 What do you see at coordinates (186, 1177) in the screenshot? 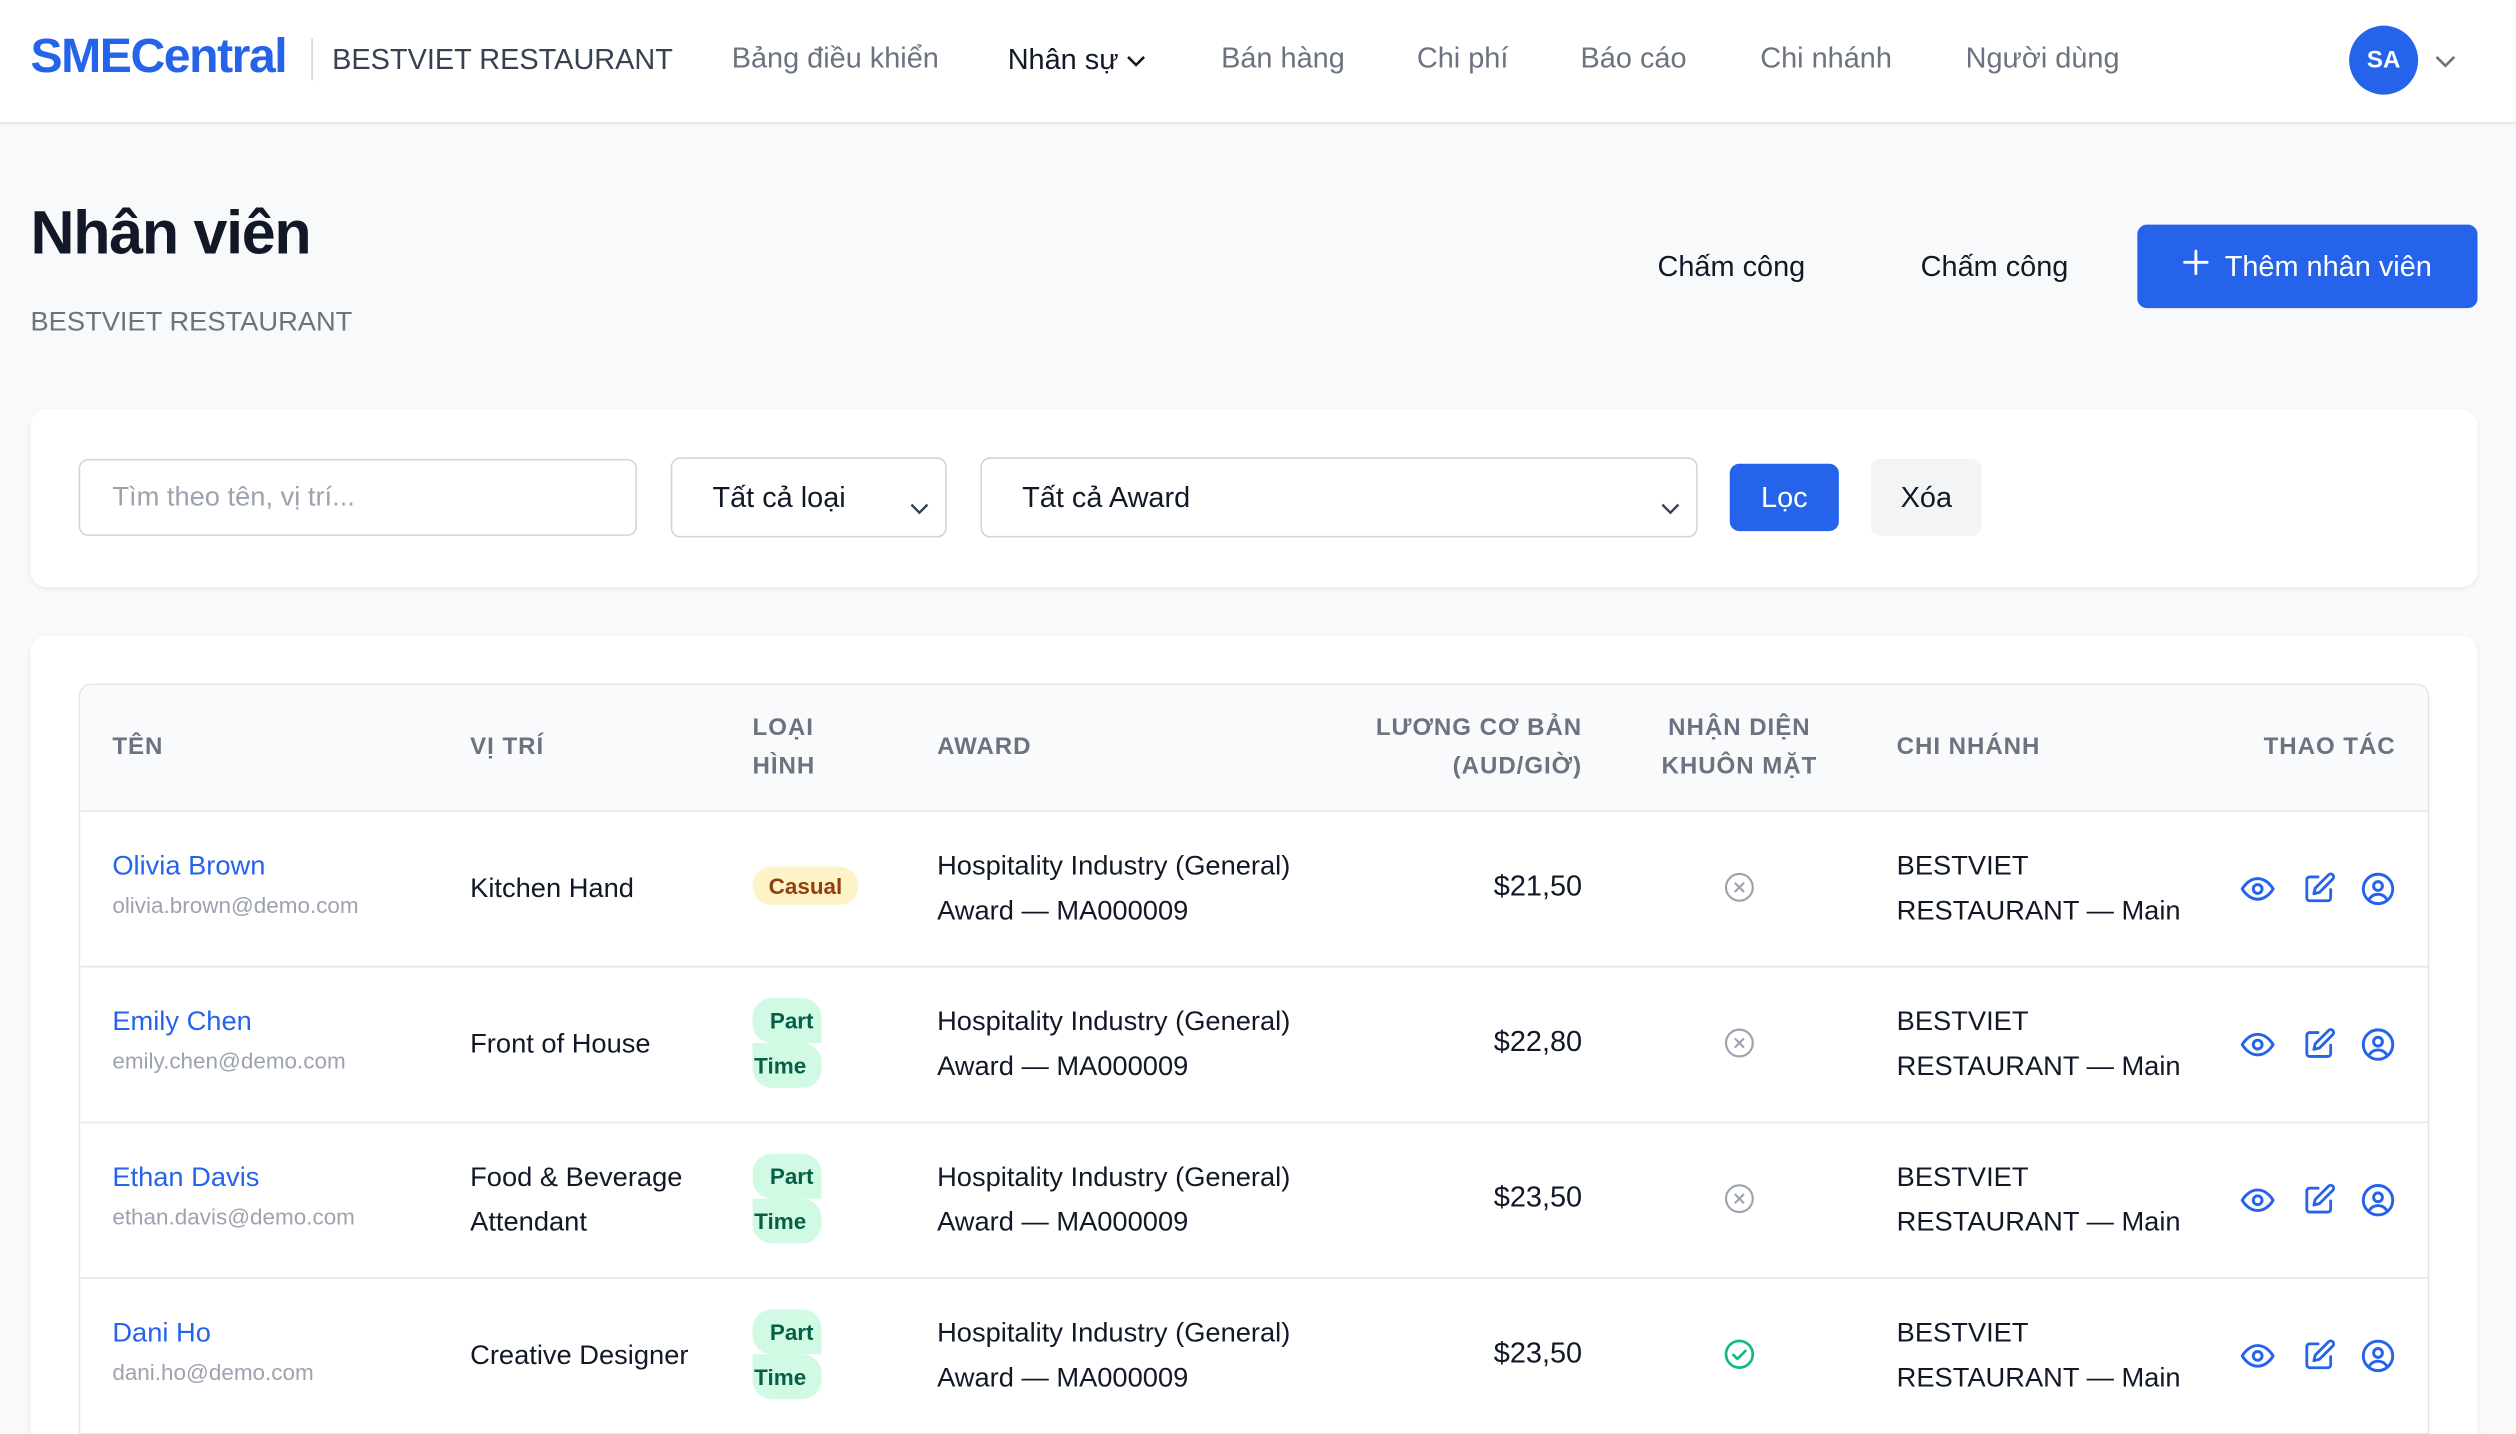
I see `employee-name-link: Ethan Davis` at bounding box center [186, 1177].